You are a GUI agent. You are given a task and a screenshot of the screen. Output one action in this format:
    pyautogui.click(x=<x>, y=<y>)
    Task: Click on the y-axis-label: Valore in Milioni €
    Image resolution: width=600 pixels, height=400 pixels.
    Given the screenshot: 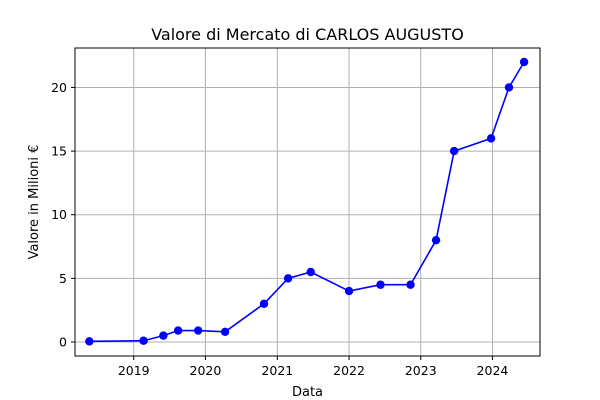 What is the action you would take?
    pyautogui.click(x=34, y=202)
    